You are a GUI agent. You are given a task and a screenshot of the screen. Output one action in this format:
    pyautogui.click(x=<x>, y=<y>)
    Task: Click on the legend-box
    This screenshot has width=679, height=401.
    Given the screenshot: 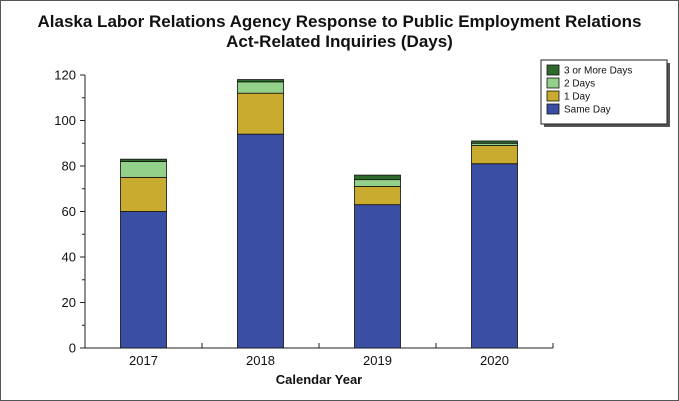 What is the action you would take?
    pyautogui.click(x=604, y=92)
    